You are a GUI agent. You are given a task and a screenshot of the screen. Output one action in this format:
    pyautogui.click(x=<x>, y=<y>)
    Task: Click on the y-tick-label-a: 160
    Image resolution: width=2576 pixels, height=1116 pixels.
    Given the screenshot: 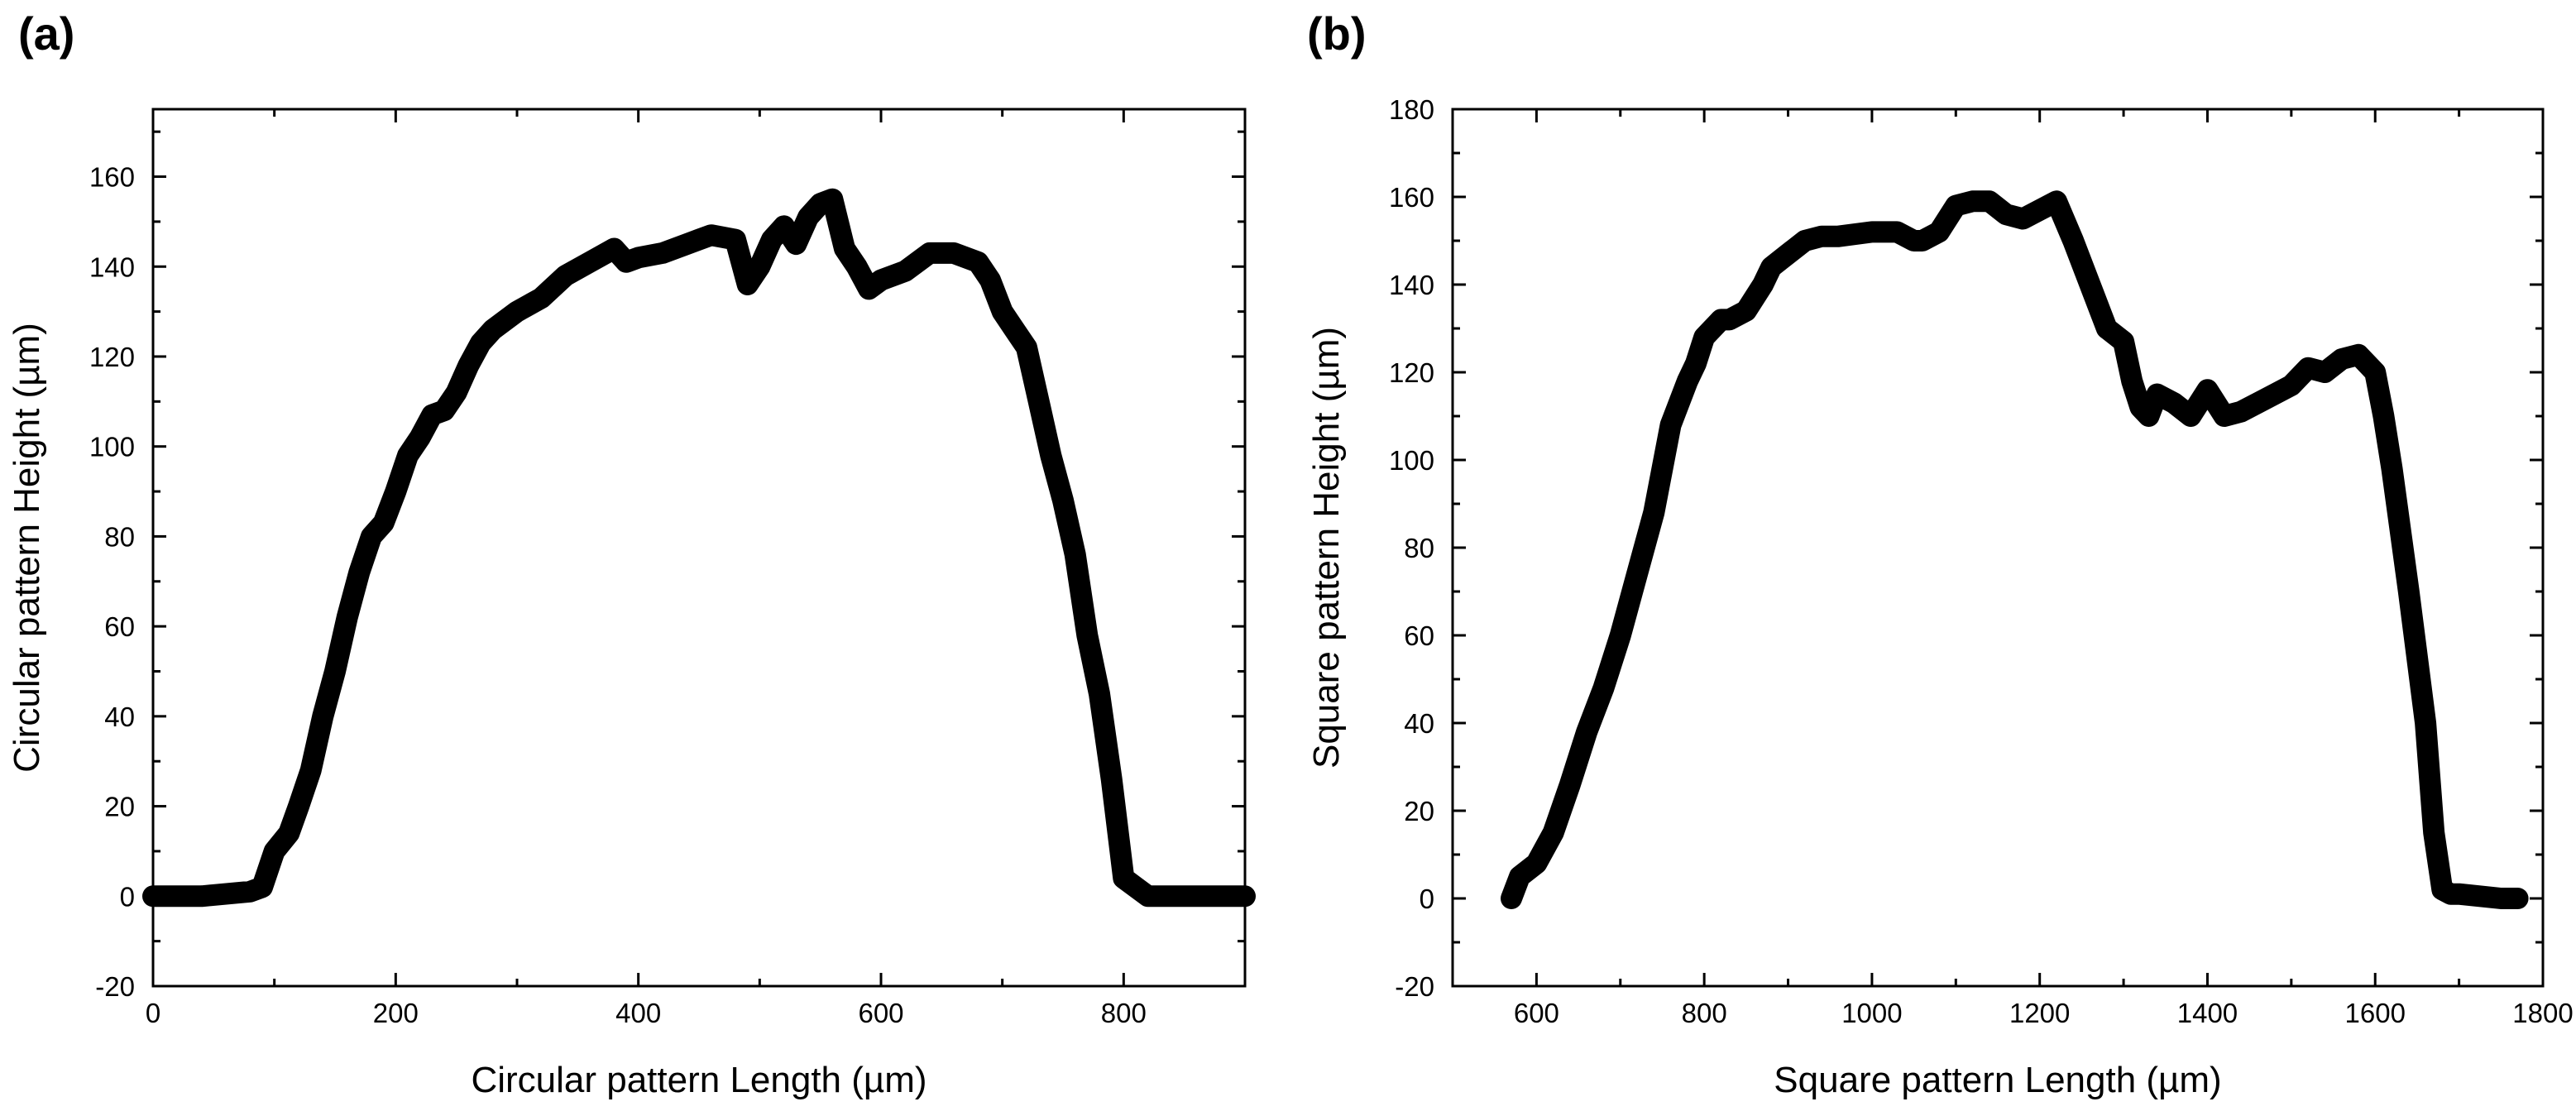 What is the action you would take?
    pyautogui.click(x=112, y=178)
    